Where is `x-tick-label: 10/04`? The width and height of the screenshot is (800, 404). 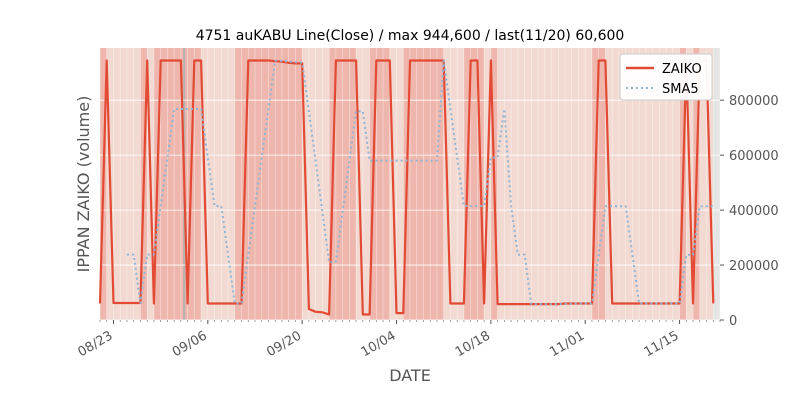
x-tick-label: 10/04 is located at coordinates (379, 344).